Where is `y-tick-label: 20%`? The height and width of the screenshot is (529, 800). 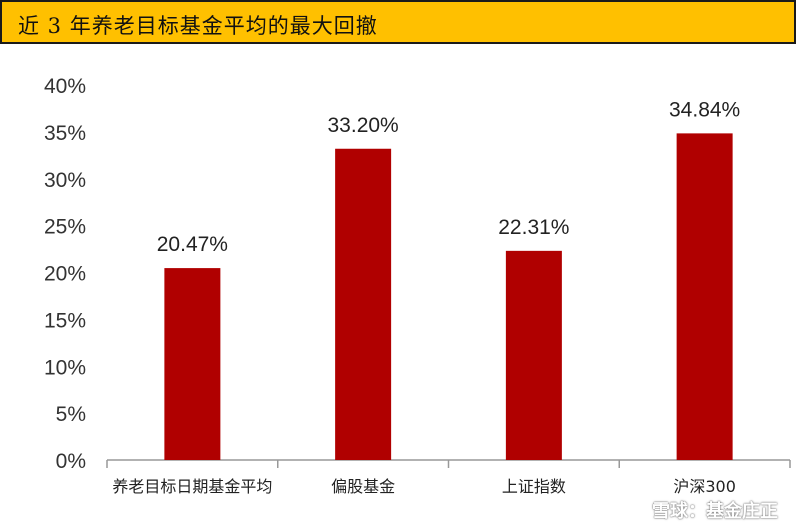
y-tick-label: 20% is located at coordinates (65, 274).